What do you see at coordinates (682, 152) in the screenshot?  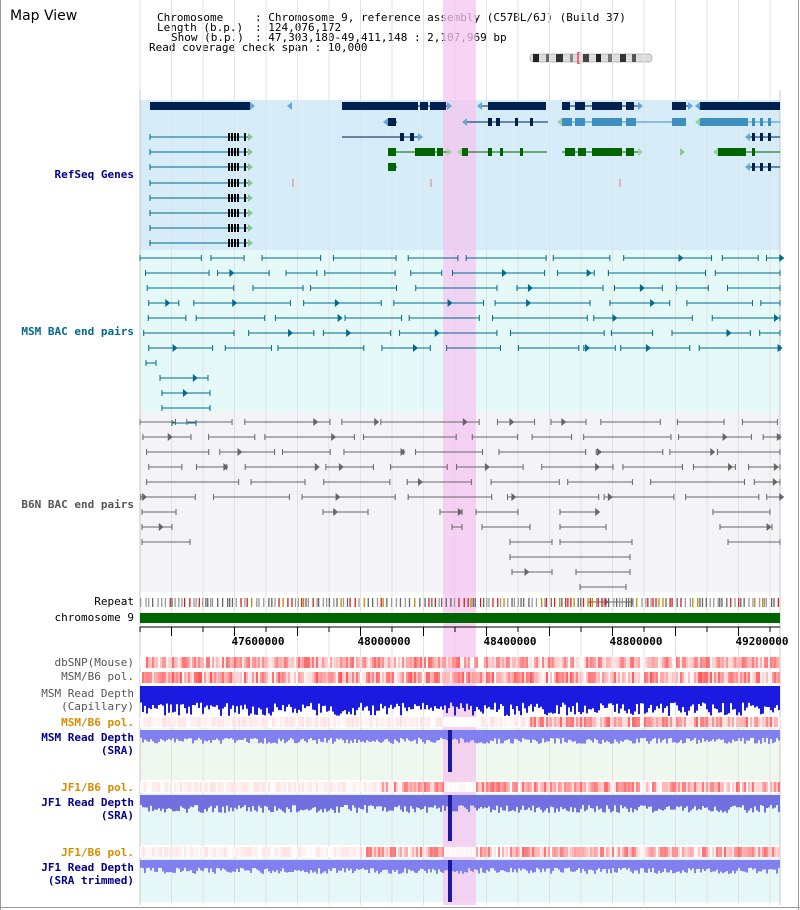 I see `gene-arrow` at bounding box center [682, 152].